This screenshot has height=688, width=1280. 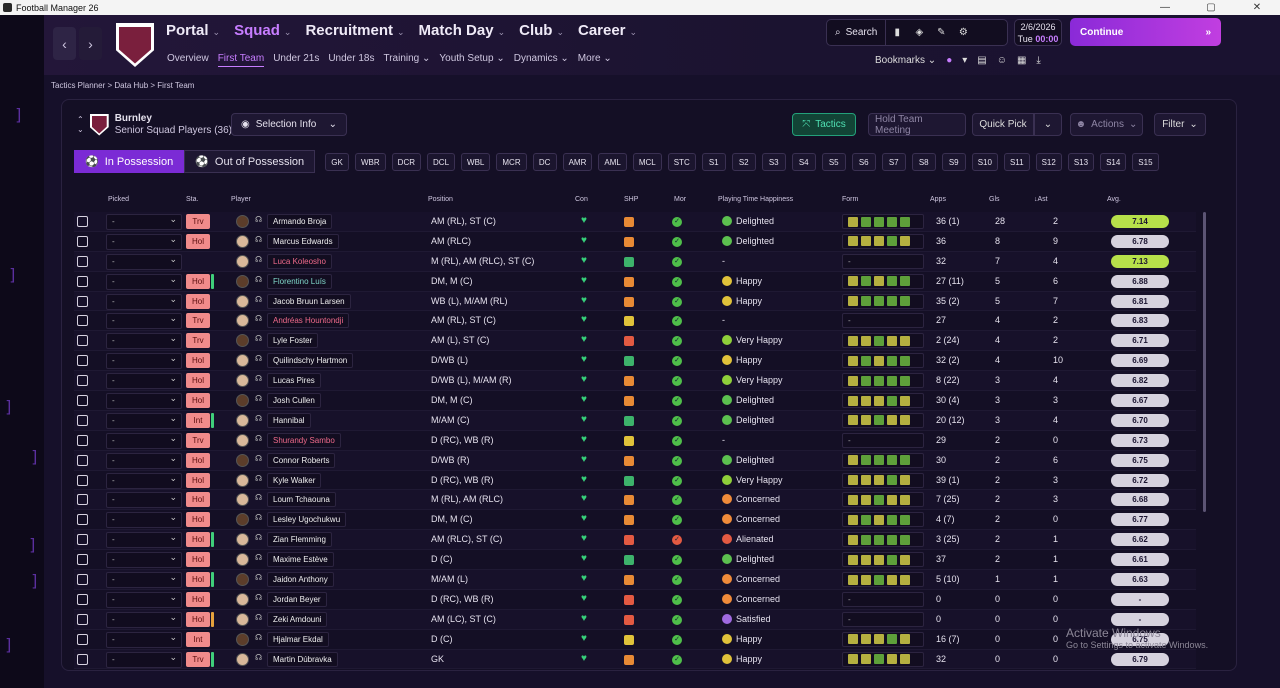 What do you see at coordinates (308, 321) in the screenshot?
I see `player-name: Andréas Hountondji` at bounding box center [308, 321].